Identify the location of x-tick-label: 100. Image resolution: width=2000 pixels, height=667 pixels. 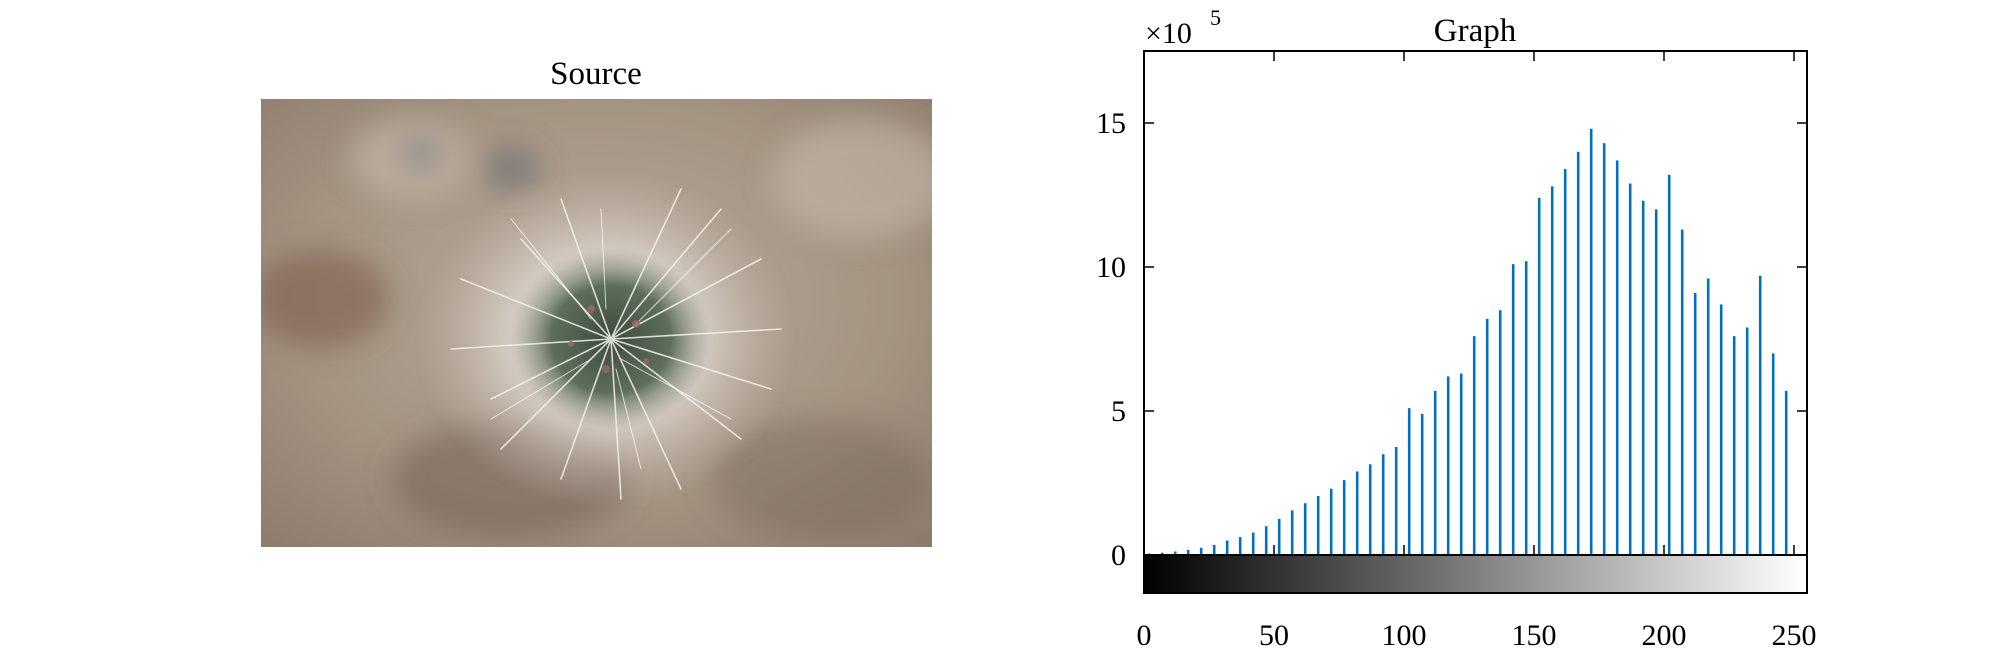
(1404, 635).